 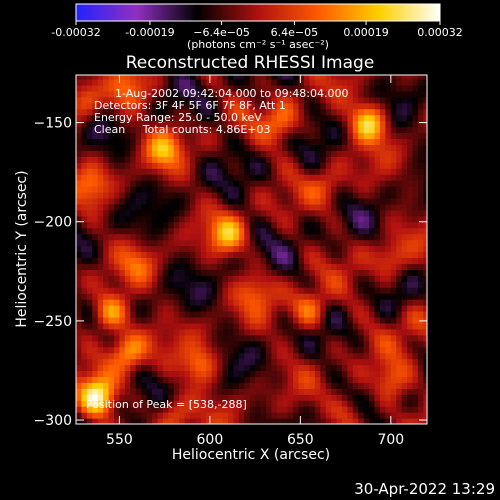 I want to click on y-tick-label: −300, so click(x=53, y=421).